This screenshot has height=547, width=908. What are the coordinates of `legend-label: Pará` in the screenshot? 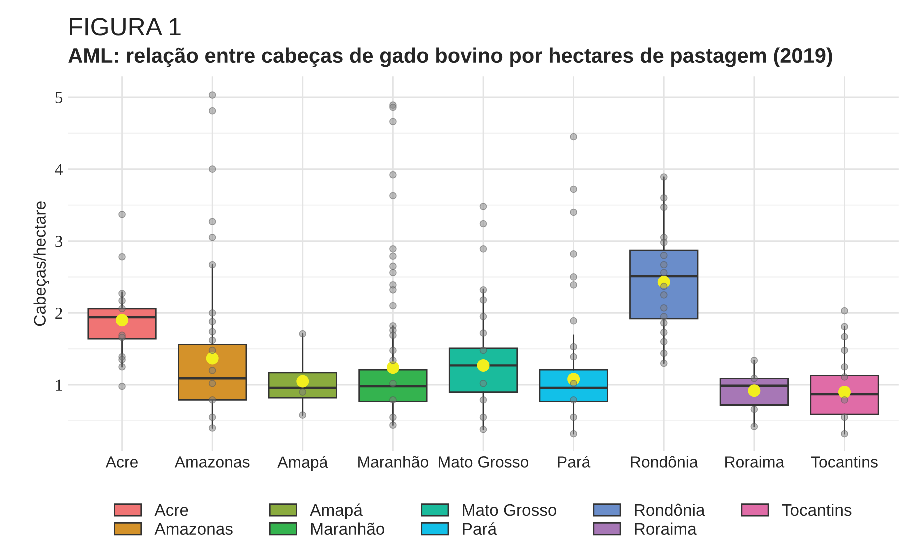 It's located at (480, 529).